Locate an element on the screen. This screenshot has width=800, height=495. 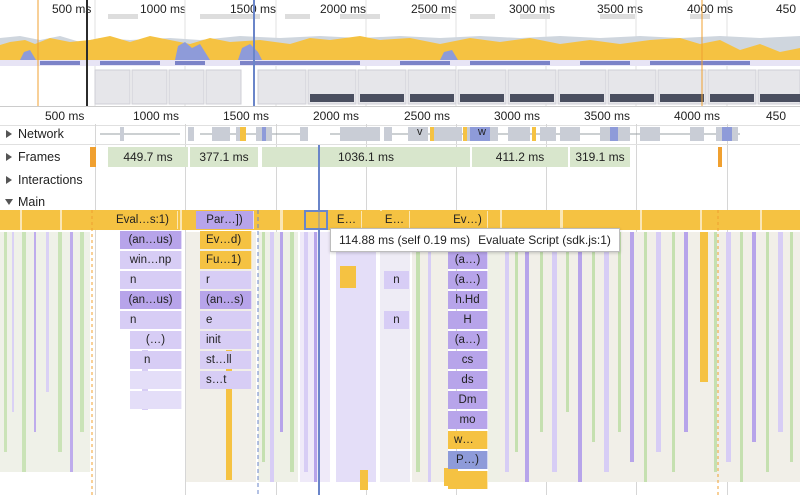
flame-event: (an…s) is located at coordinates (226, 300).